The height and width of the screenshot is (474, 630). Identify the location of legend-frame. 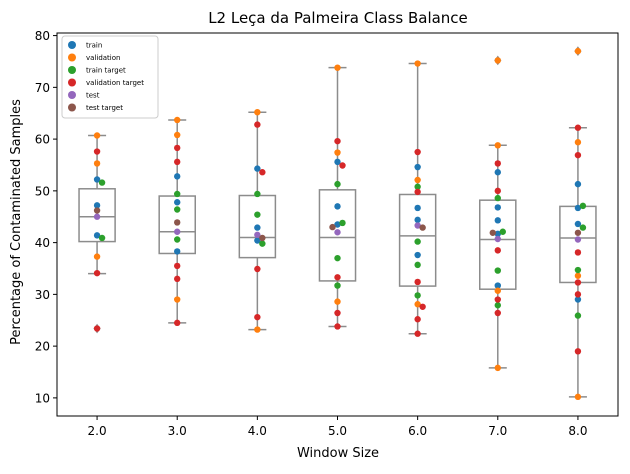
(110, 77).